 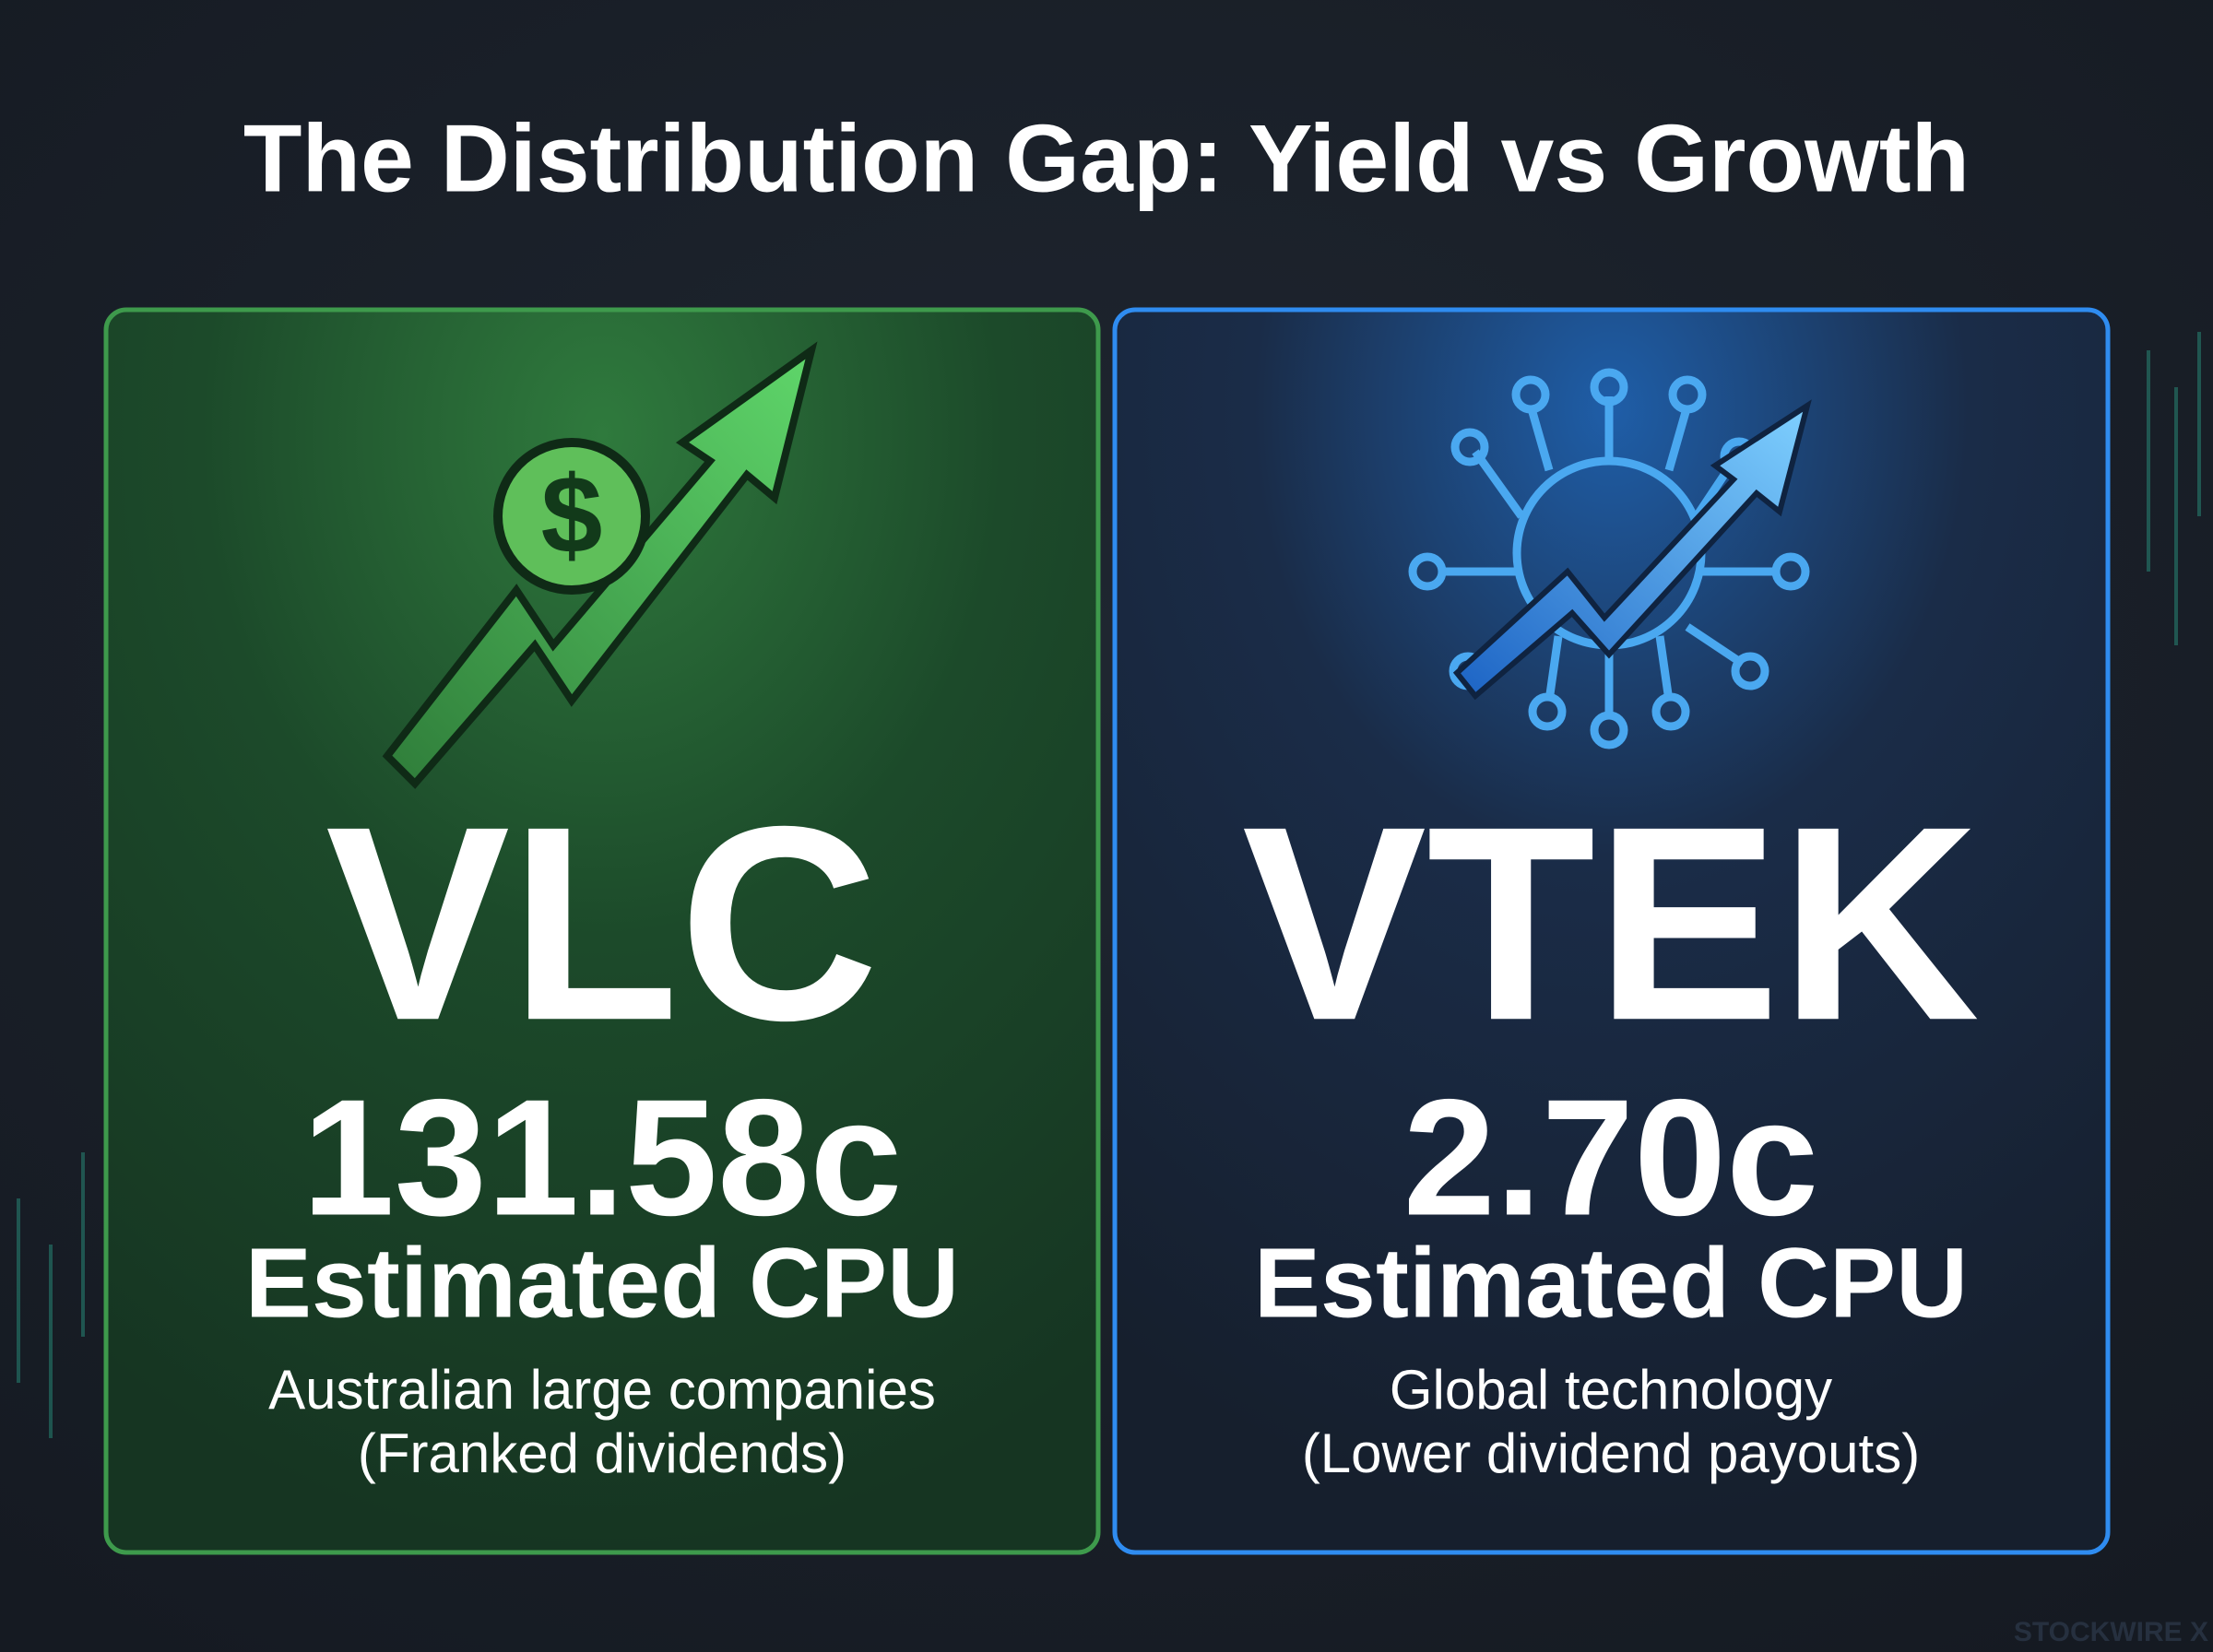 What do you see at coordinates (602, 923) in the screenshot?
I see `ticker: VLC` at bounding box center [602, 923].